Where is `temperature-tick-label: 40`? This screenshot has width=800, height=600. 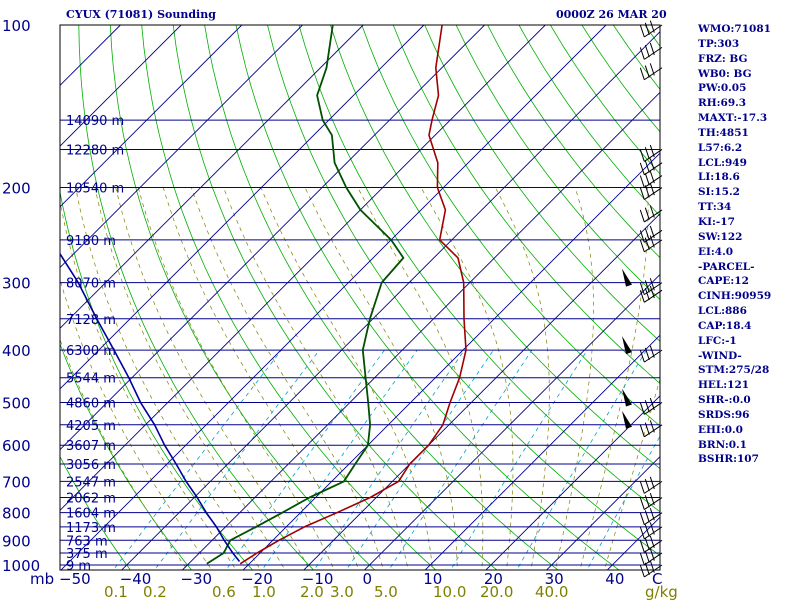
temperature-tick-label: 40 is located at coordinates (614, 579).